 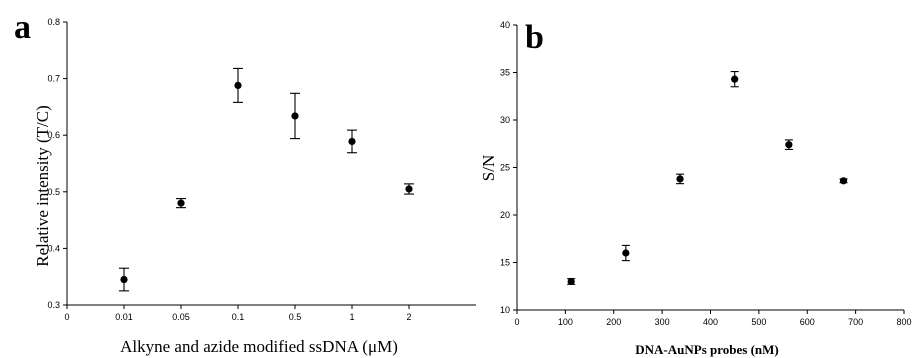 I want to click on panel-b-x-tick-label: 0, so click(x=516, y=322).